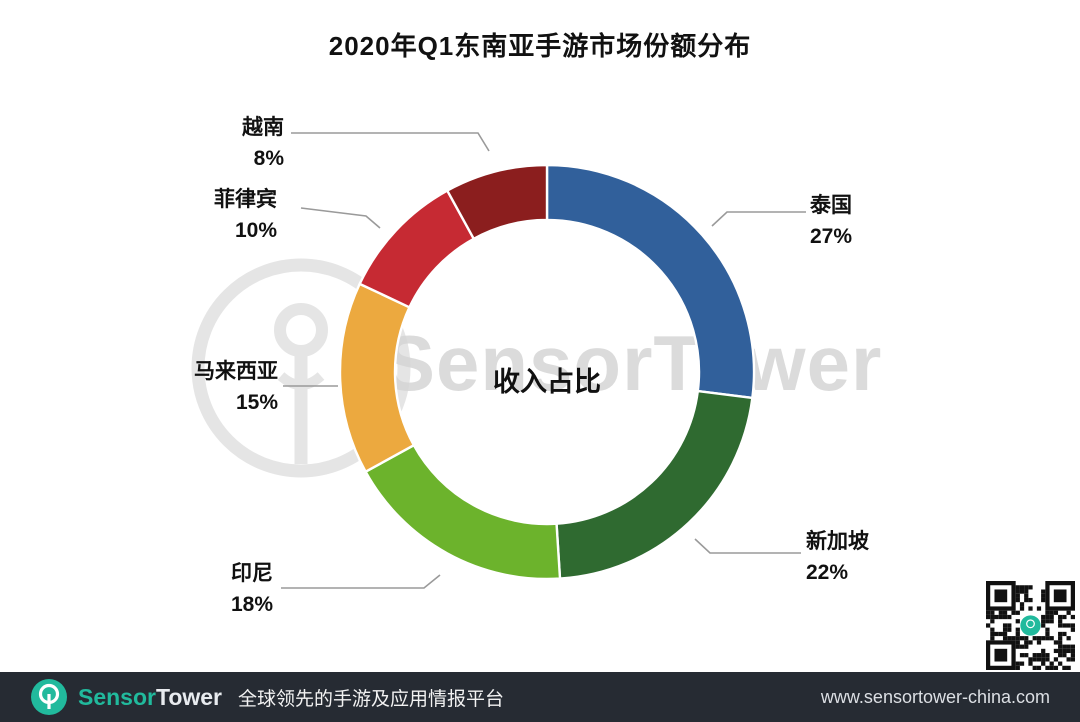  Describe the element at coordinates (497, 202) in the screenshot. I see `donut-segment-越南` at that location.